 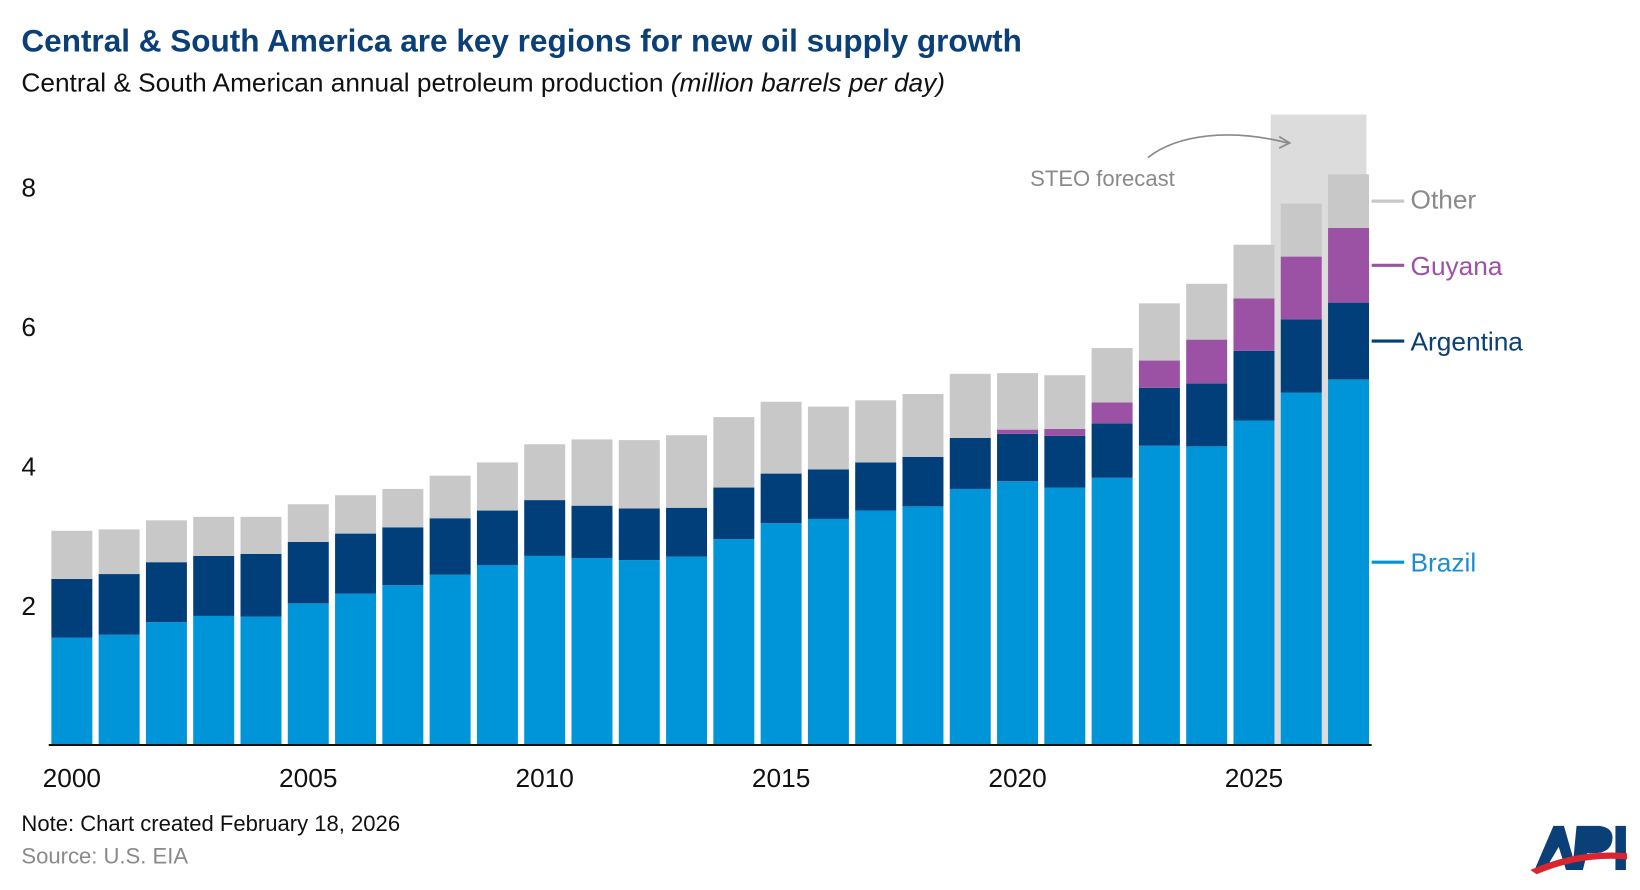 I want to click on x-tick-label: 2015, so click(x=781, y=778).